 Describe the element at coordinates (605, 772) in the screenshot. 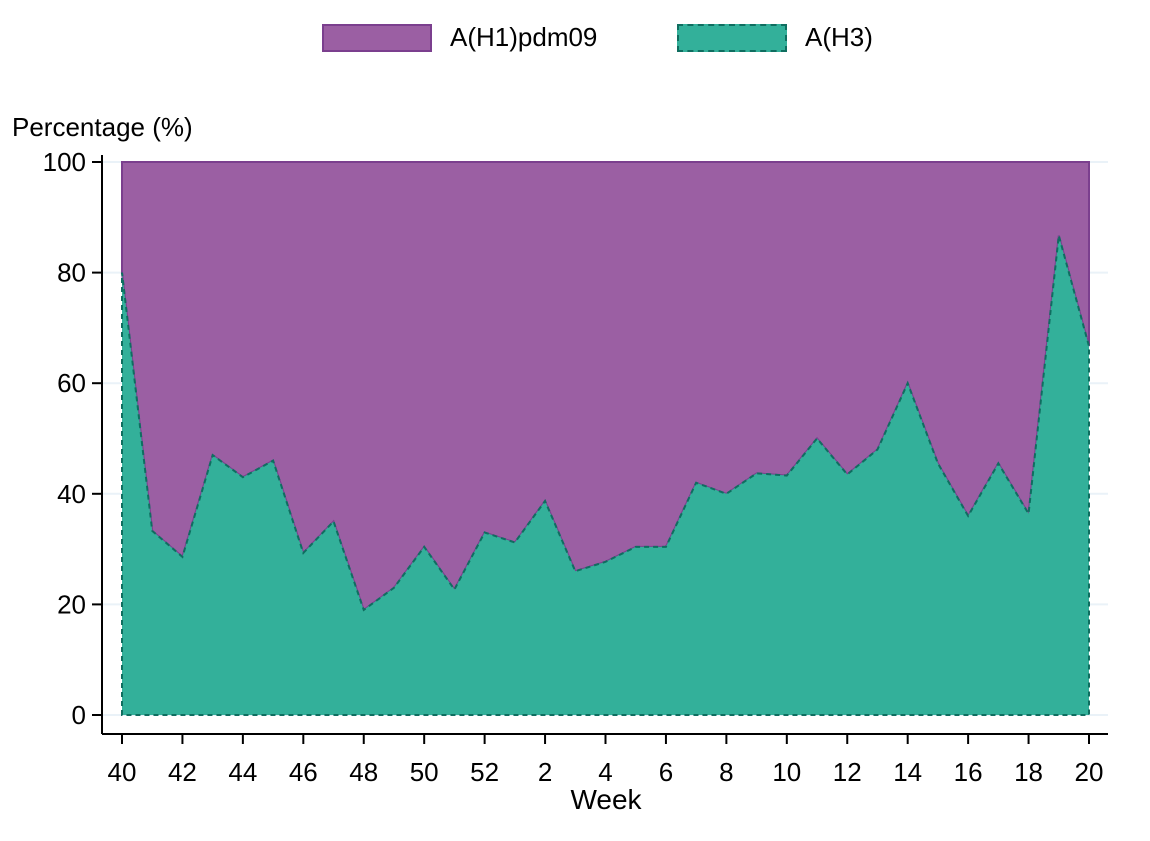

I see `x-tick-label: 4` at that location.